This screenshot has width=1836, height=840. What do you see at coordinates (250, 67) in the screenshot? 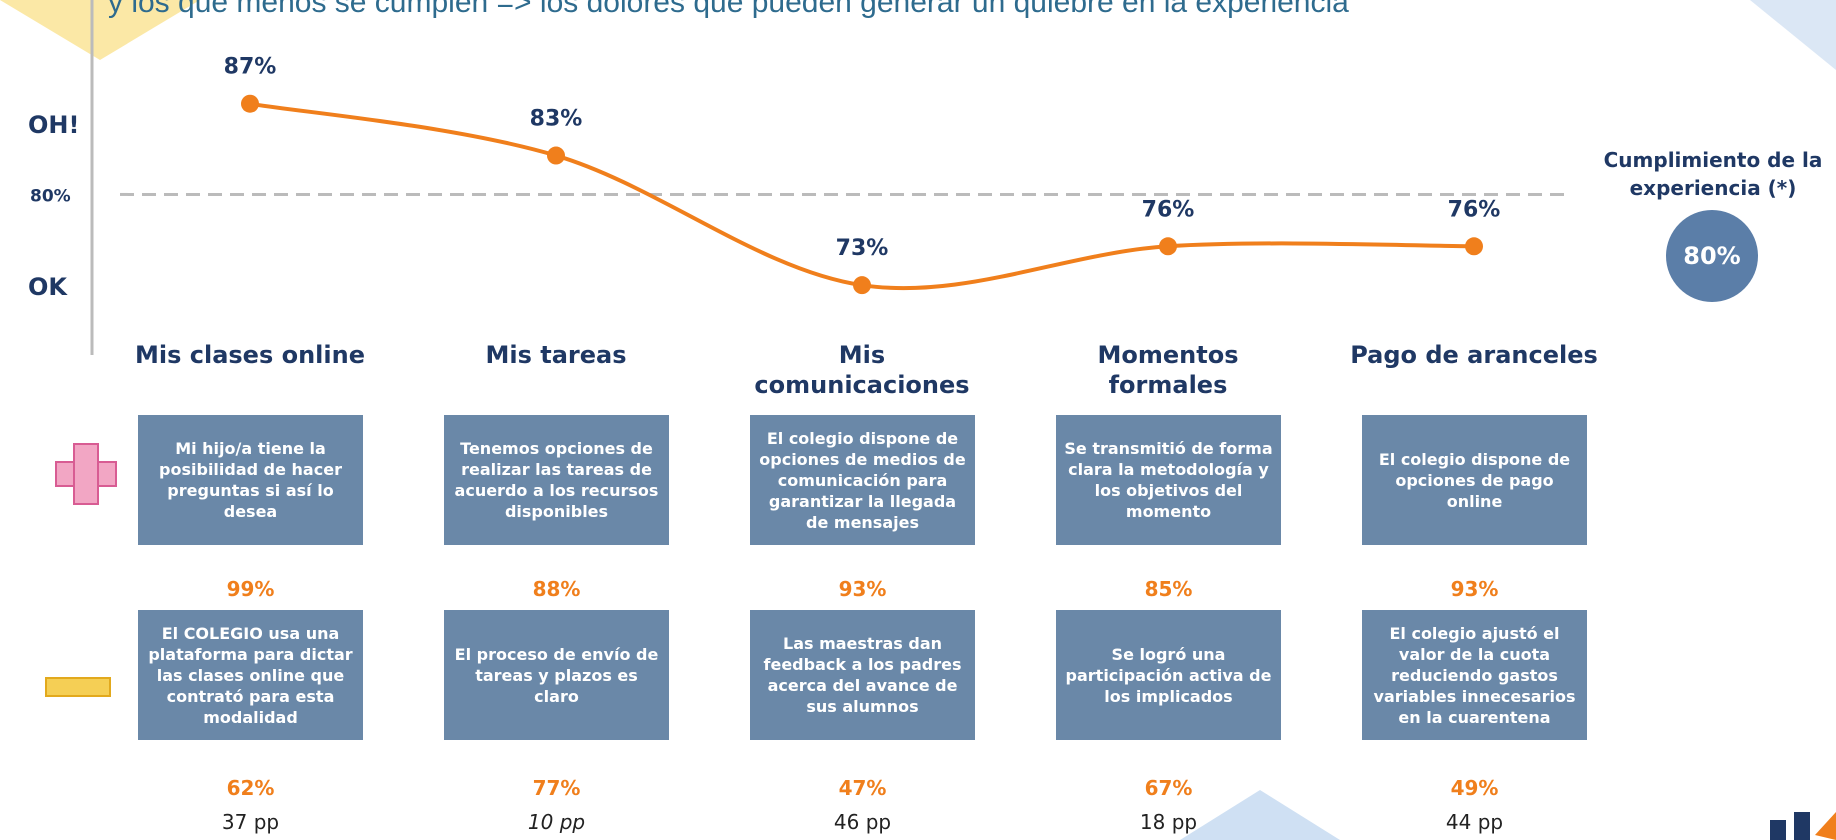
I see `value-label: 87%` at bounding box center [250, 67].